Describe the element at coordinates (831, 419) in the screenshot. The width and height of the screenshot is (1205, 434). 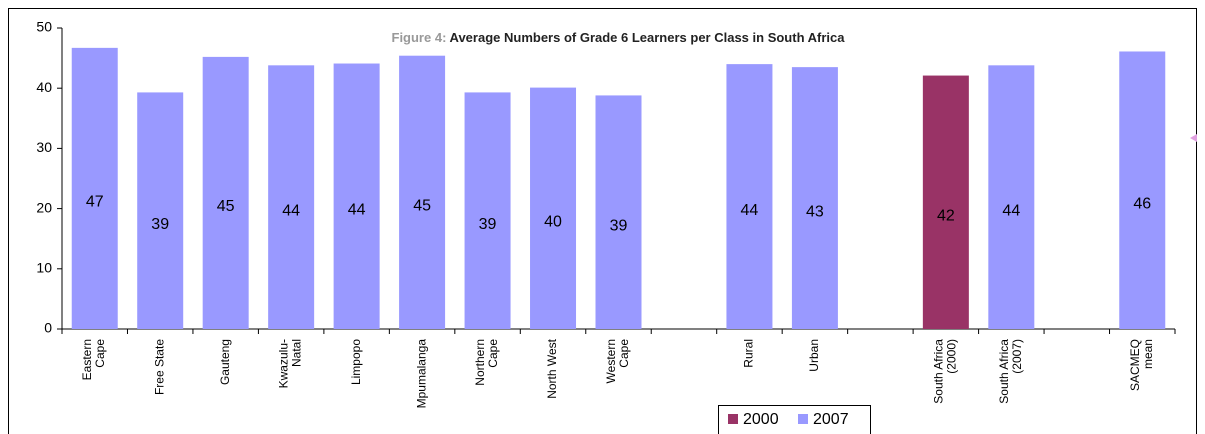
I see `legend-label: 2007` at that location.